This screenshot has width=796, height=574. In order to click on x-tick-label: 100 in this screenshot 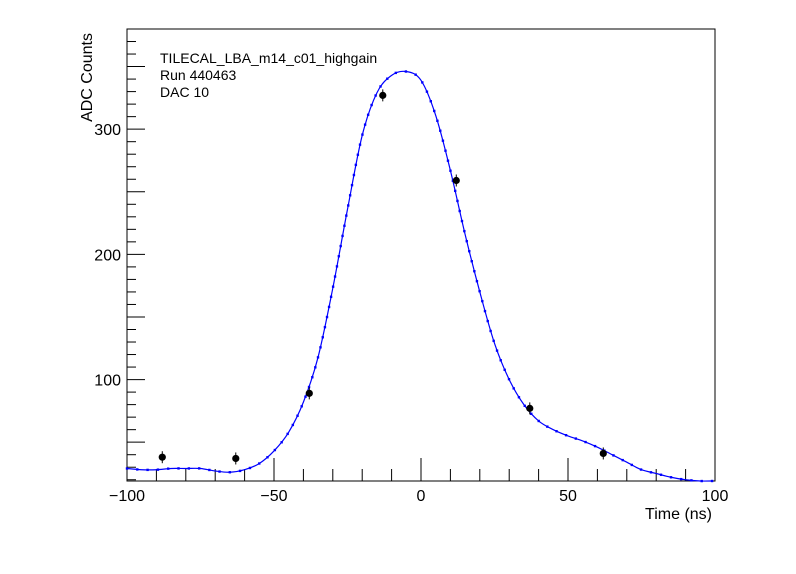, I will do `click(715, 496)`.